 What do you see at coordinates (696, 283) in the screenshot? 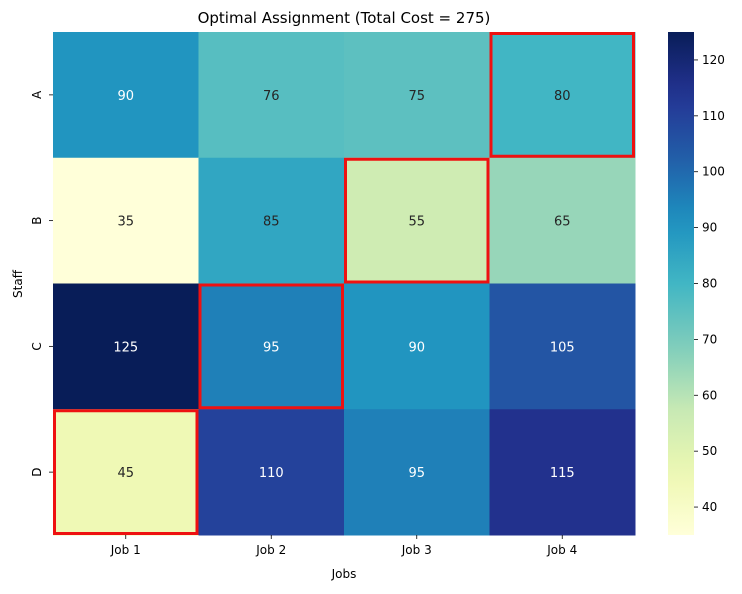
I see `colorbar: 40 50 60 70 80 90 100 110 120` at bounding box center [696, 283].